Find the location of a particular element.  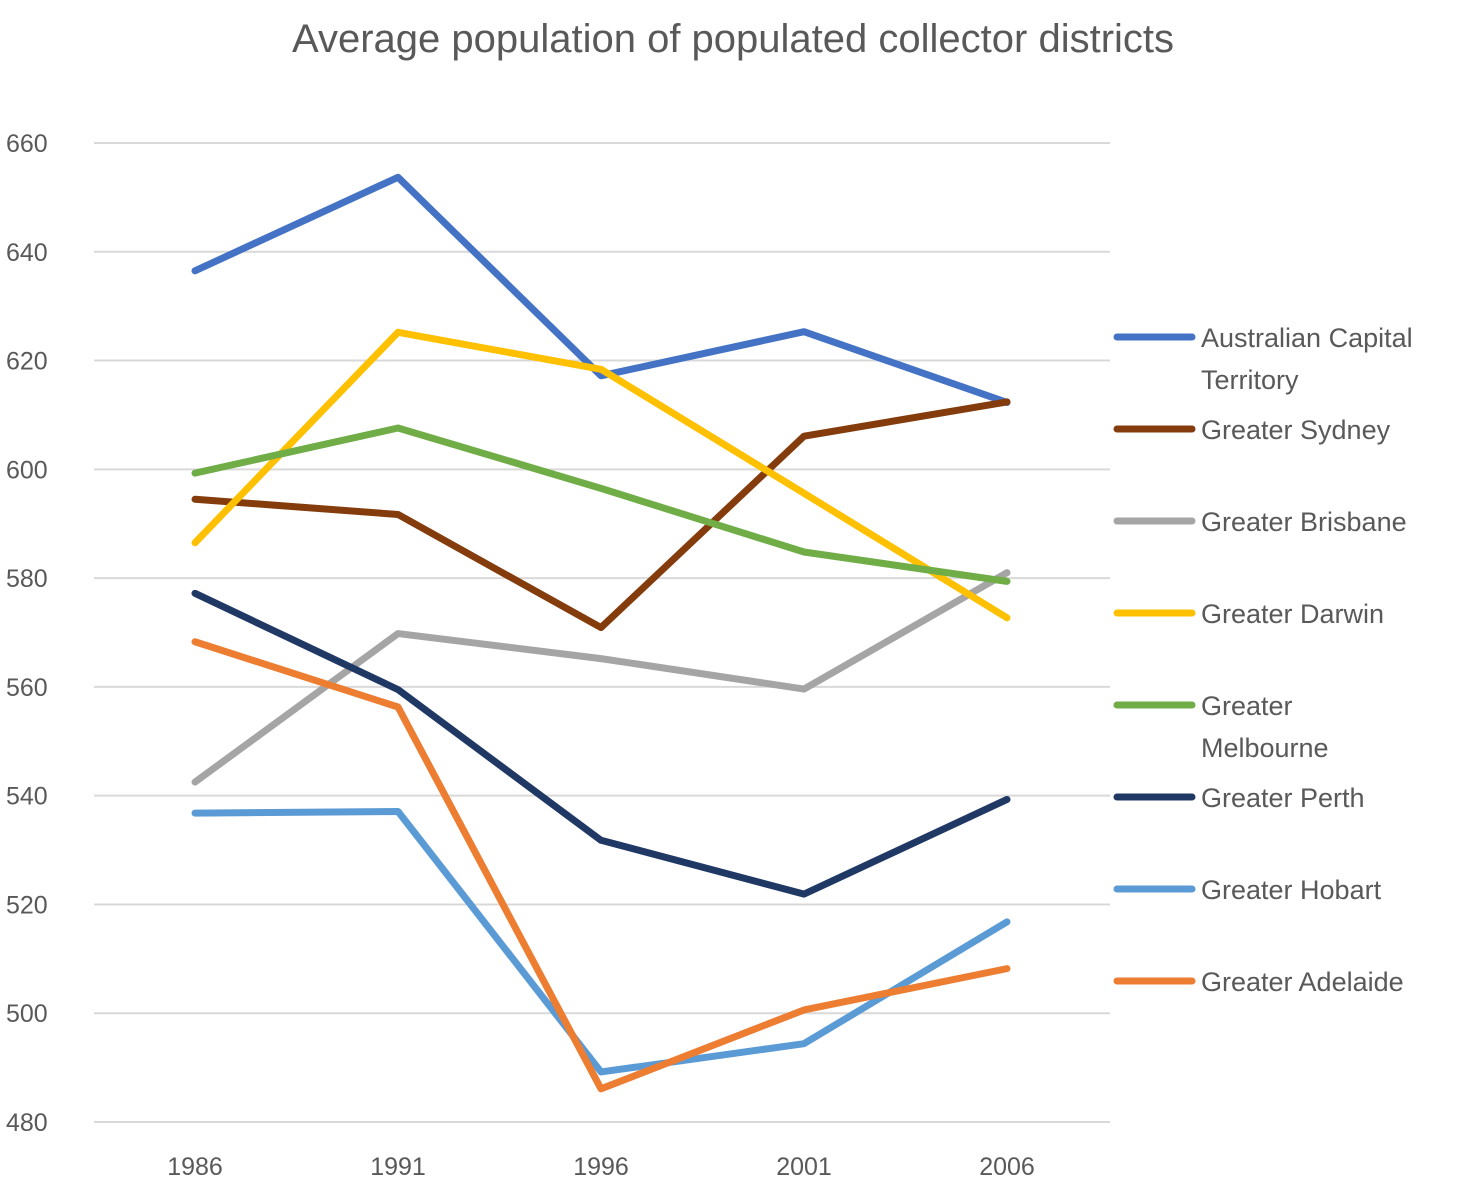

series-line-greater-sydney is located at coordinates (601, 515).